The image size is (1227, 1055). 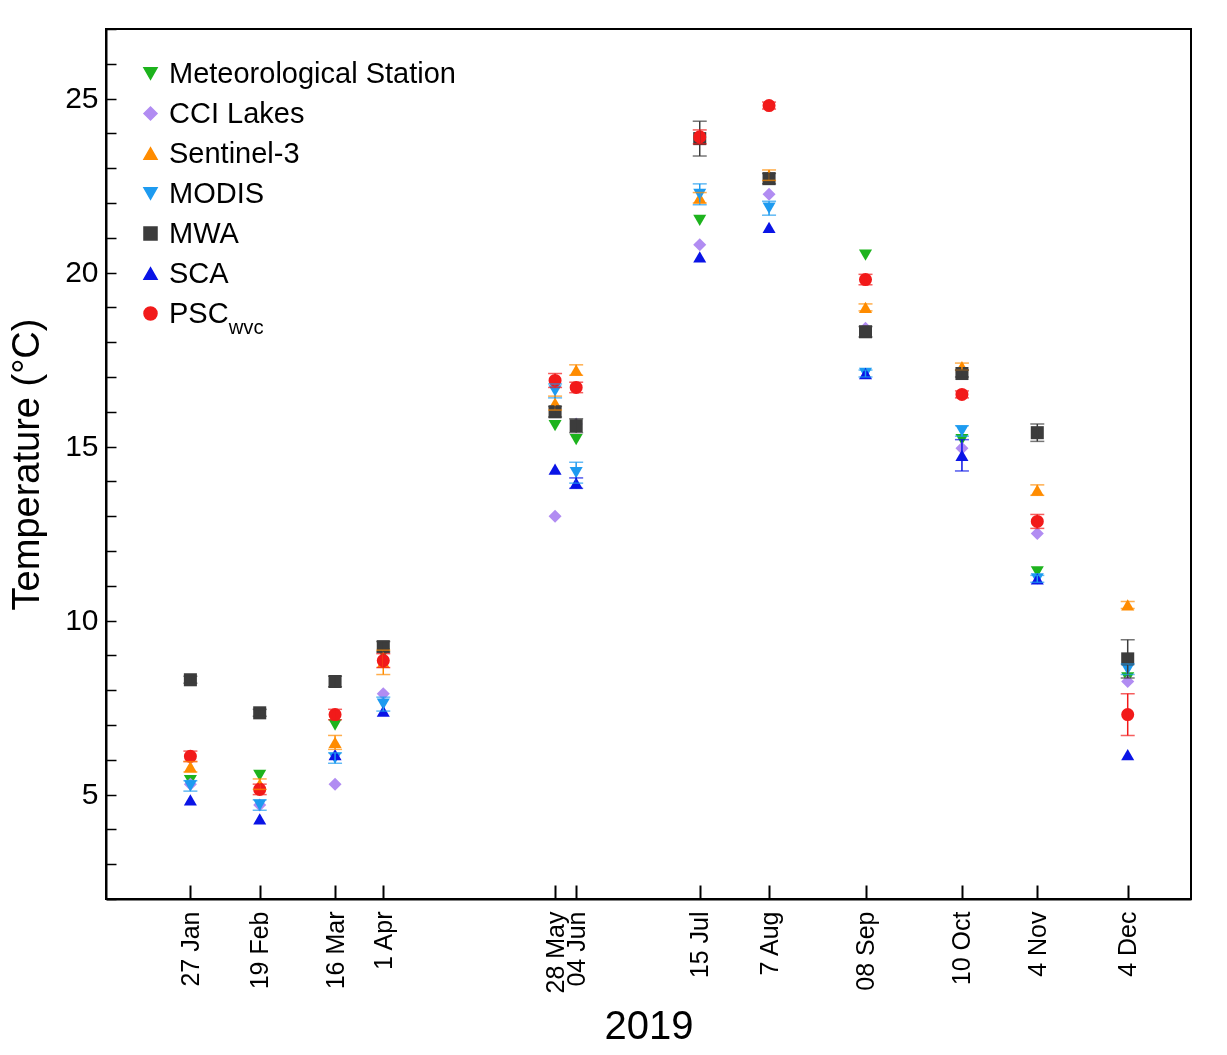 What do you see at coordinates (649, 1025) in the screenshot?
I see `x-axis-title: 2019` at bounding box center [649, 1025].